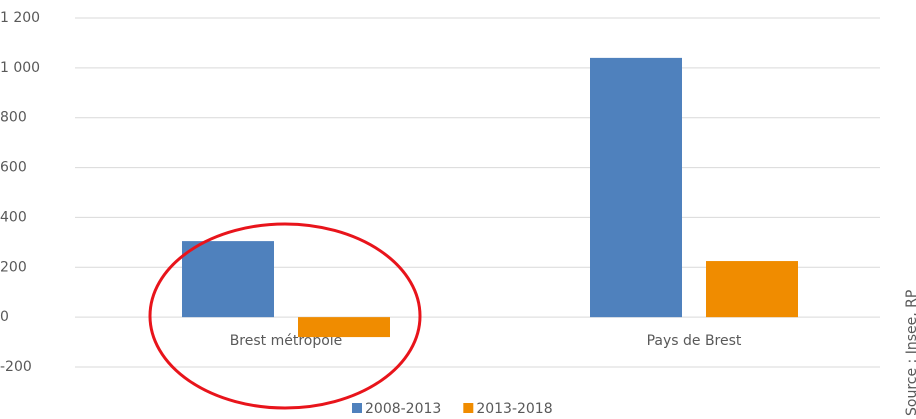 This screenshot has height=419, width=916. Describe the element at coordinates (13, 118) in the screenshot. I see `y-tick-label: 800` at that location.